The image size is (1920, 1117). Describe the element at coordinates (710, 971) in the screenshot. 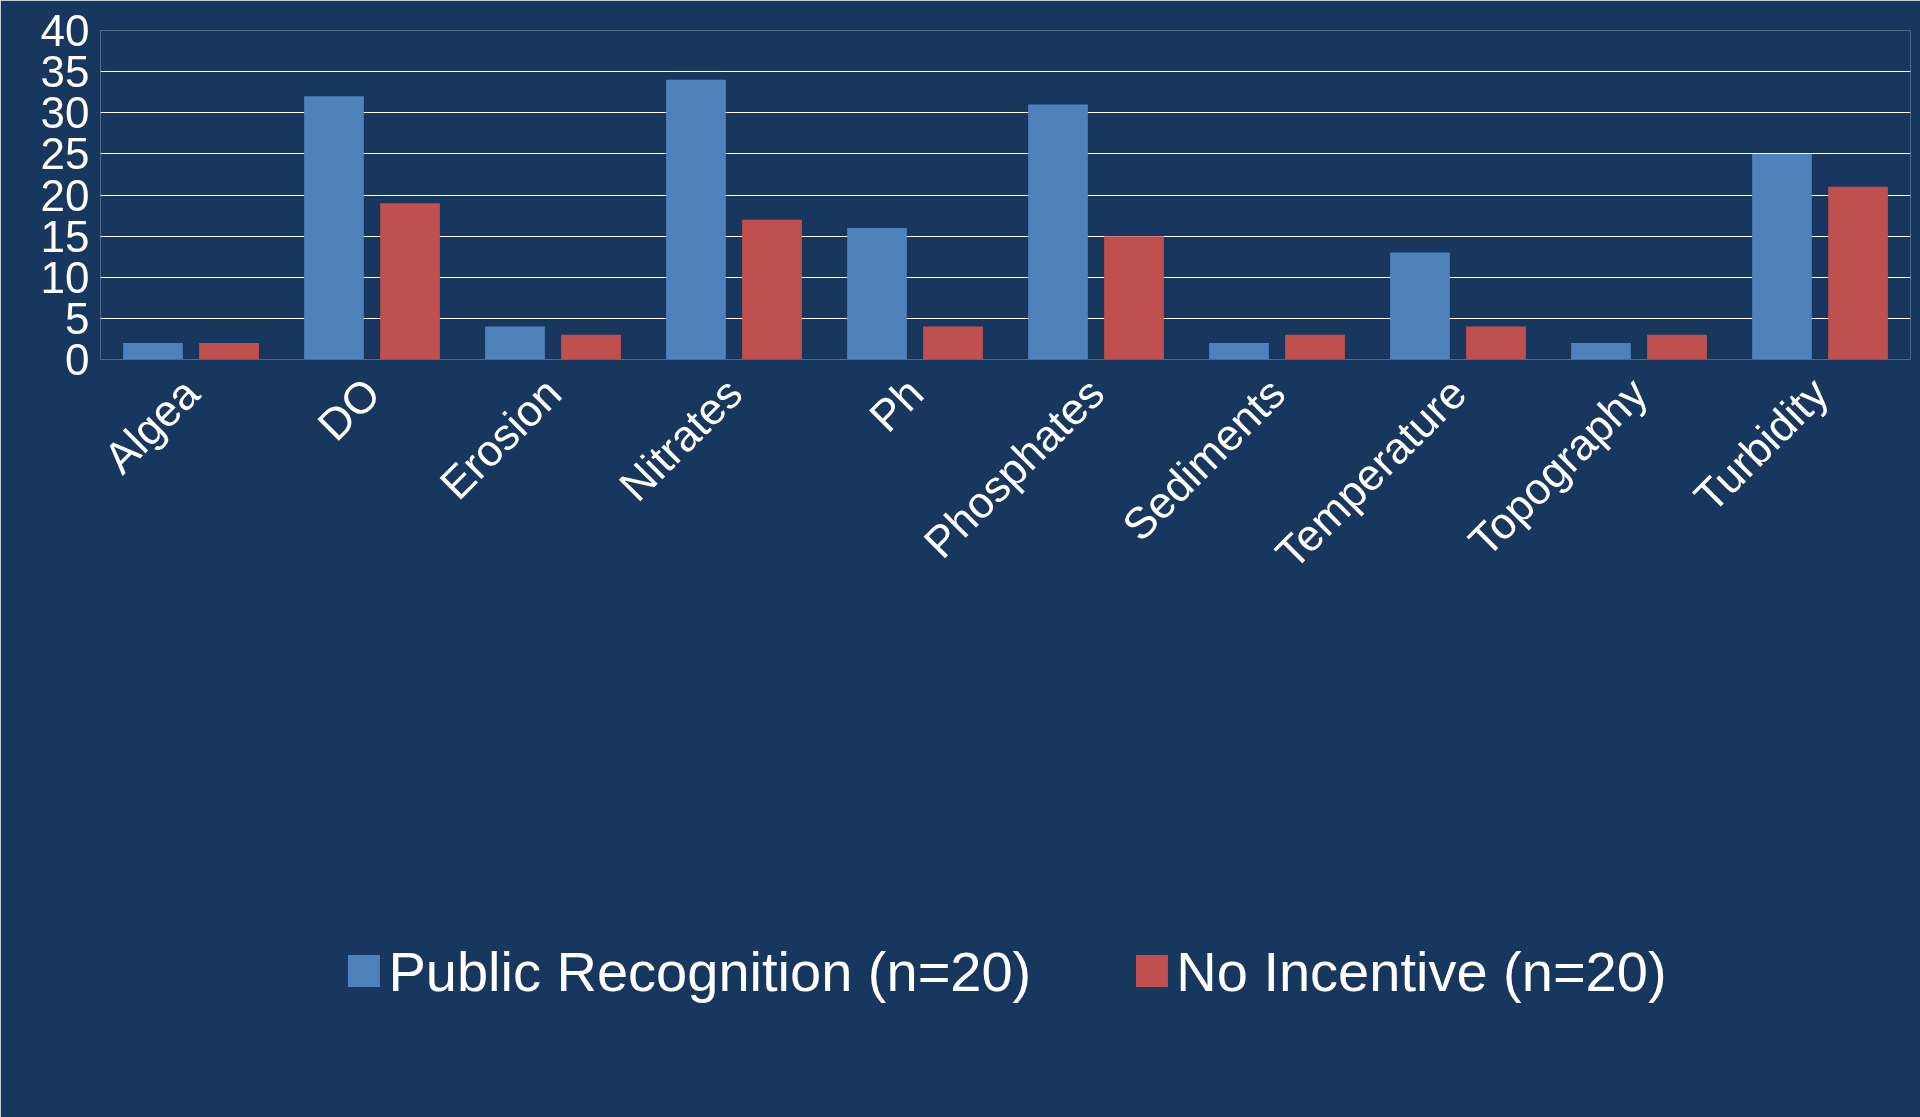

I see `legend-label: Public Recognition (n=20)` at that location.